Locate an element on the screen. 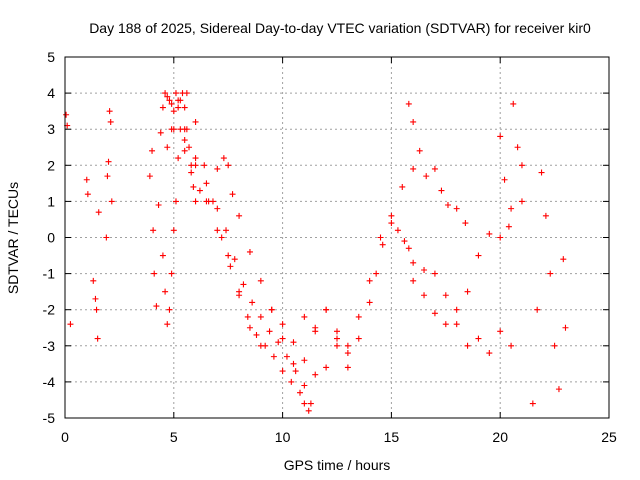 The height and width of the screenshot is (480, 640). x-axis-label: GPS time / hours is located at coordinates (337, 465).